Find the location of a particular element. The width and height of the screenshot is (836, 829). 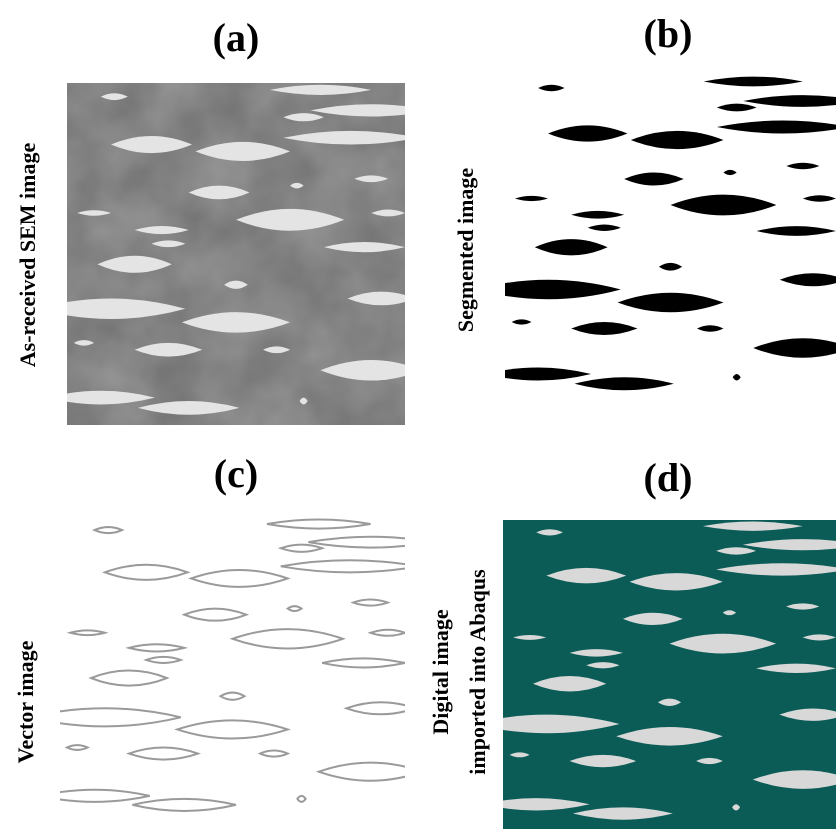

panel-title: (a) is located at coordinates (236, 37).